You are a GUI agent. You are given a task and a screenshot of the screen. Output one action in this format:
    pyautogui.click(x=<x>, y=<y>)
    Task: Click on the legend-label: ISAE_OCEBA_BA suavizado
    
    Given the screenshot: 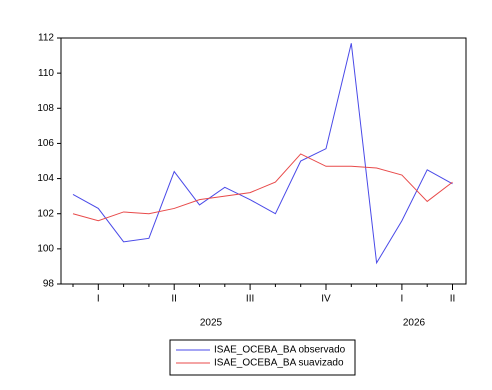 What is the action you would take?
    pyautogui.click(x=279, y=363)
    